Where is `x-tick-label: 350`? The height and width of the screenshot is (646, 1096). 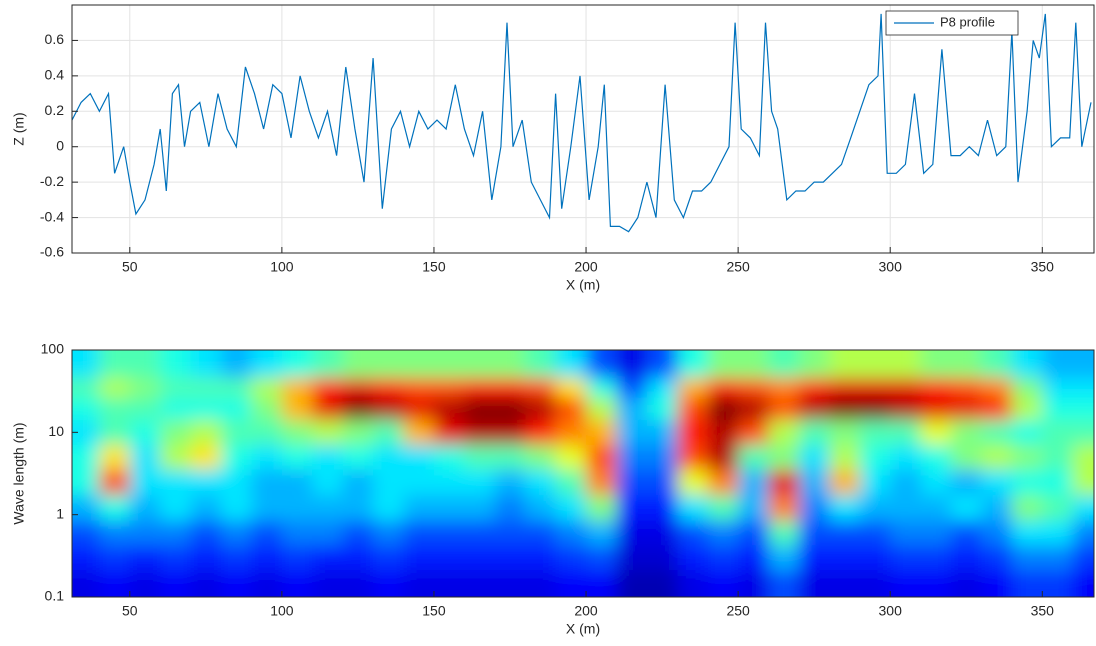
x-tick-label: 350 is located at coordinates (1043, 267).